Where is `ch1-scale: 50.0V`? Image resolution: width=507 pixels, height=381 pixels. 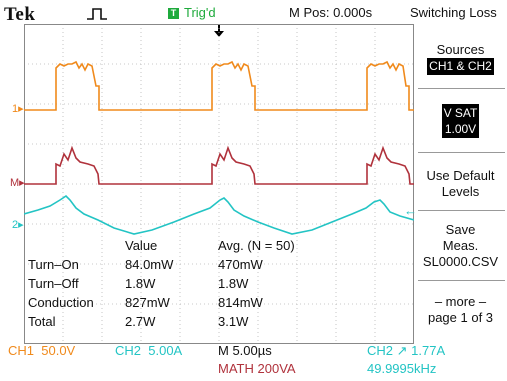 ch1-scale: 50.0V is located at coordinates (58, 350).